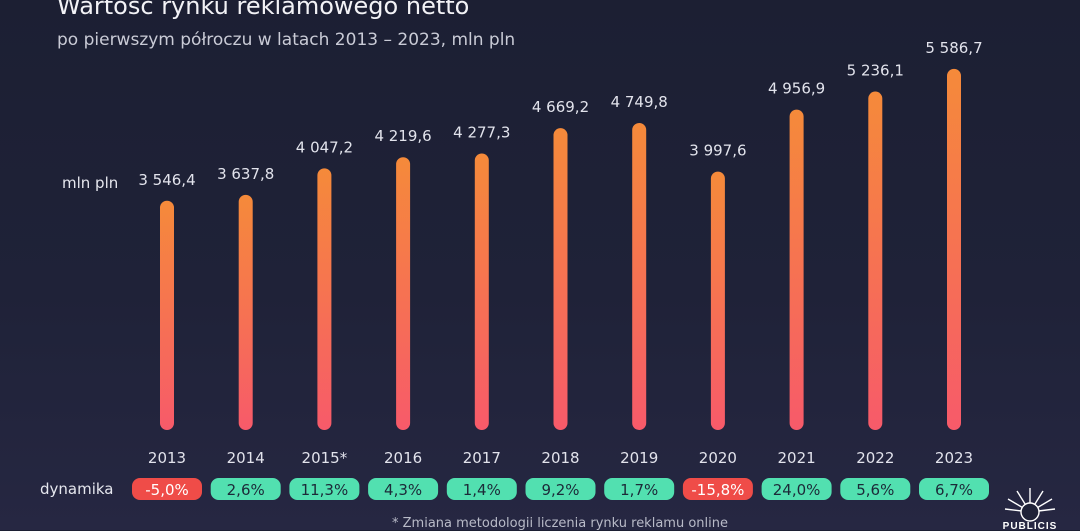 The width and height of the screenshot is (1080, 531). What do you see at coordinates (167, 315) in the screenshot?
I see `bar-2013` at bounding box center [167, 315].